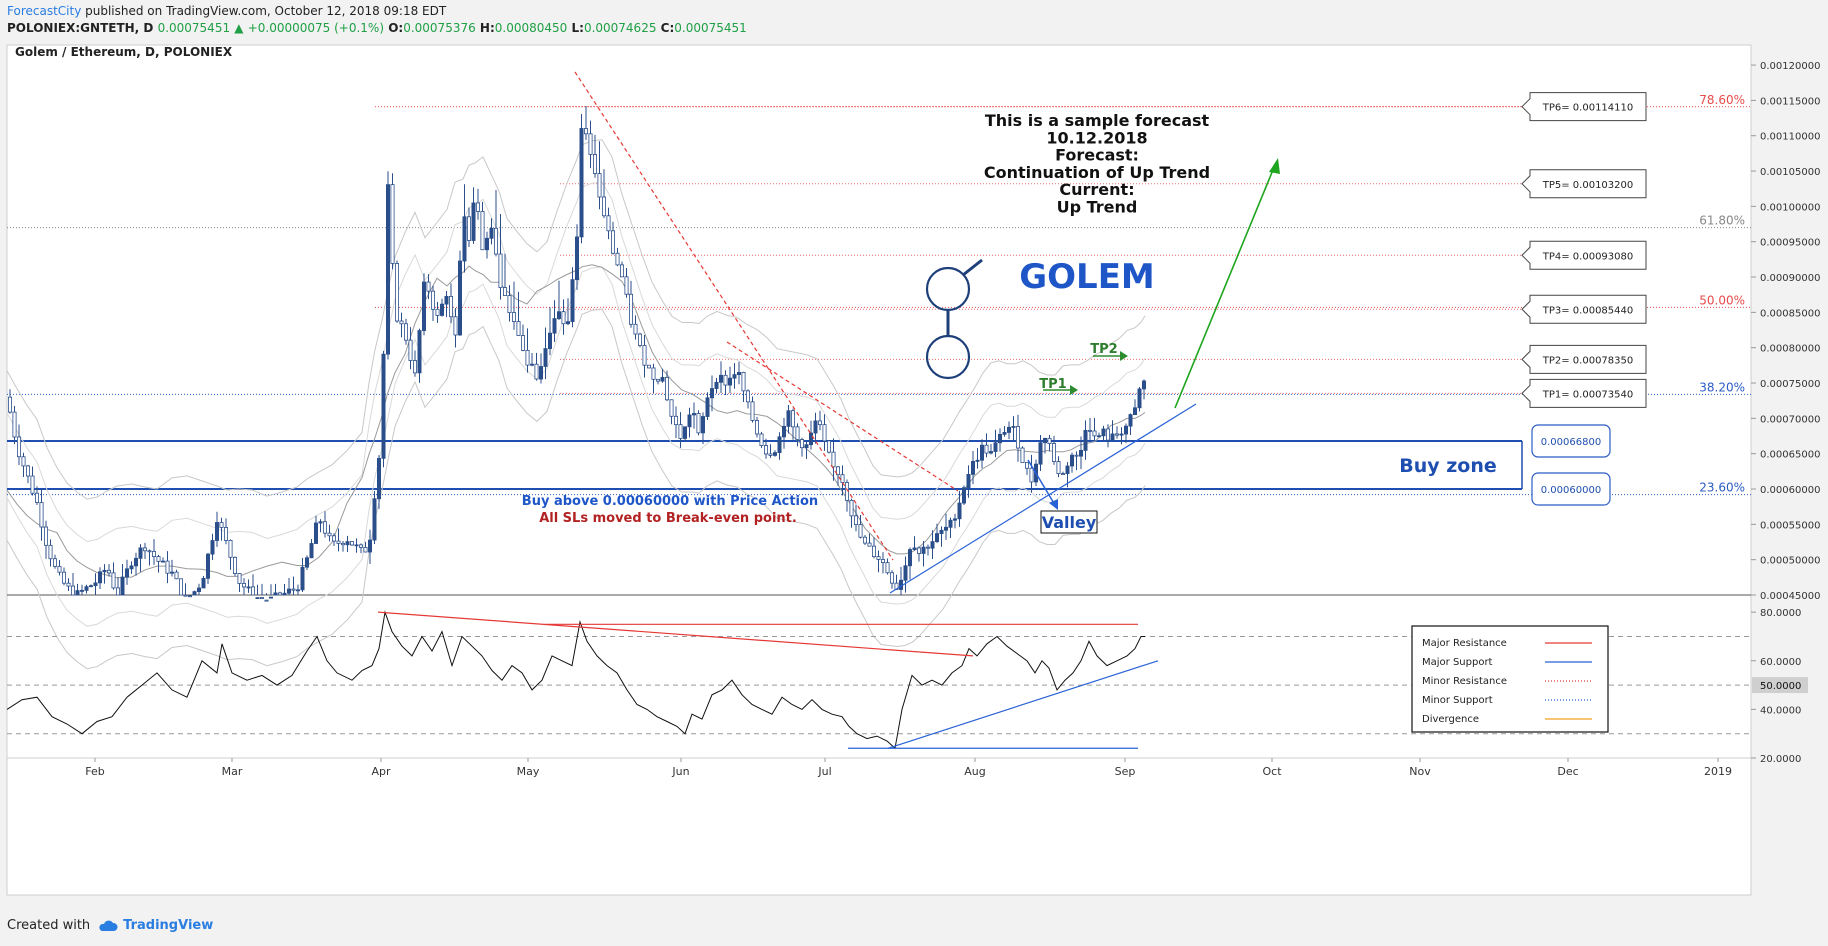  I want to click on last-price: 0.00075451, so click(194, 28).